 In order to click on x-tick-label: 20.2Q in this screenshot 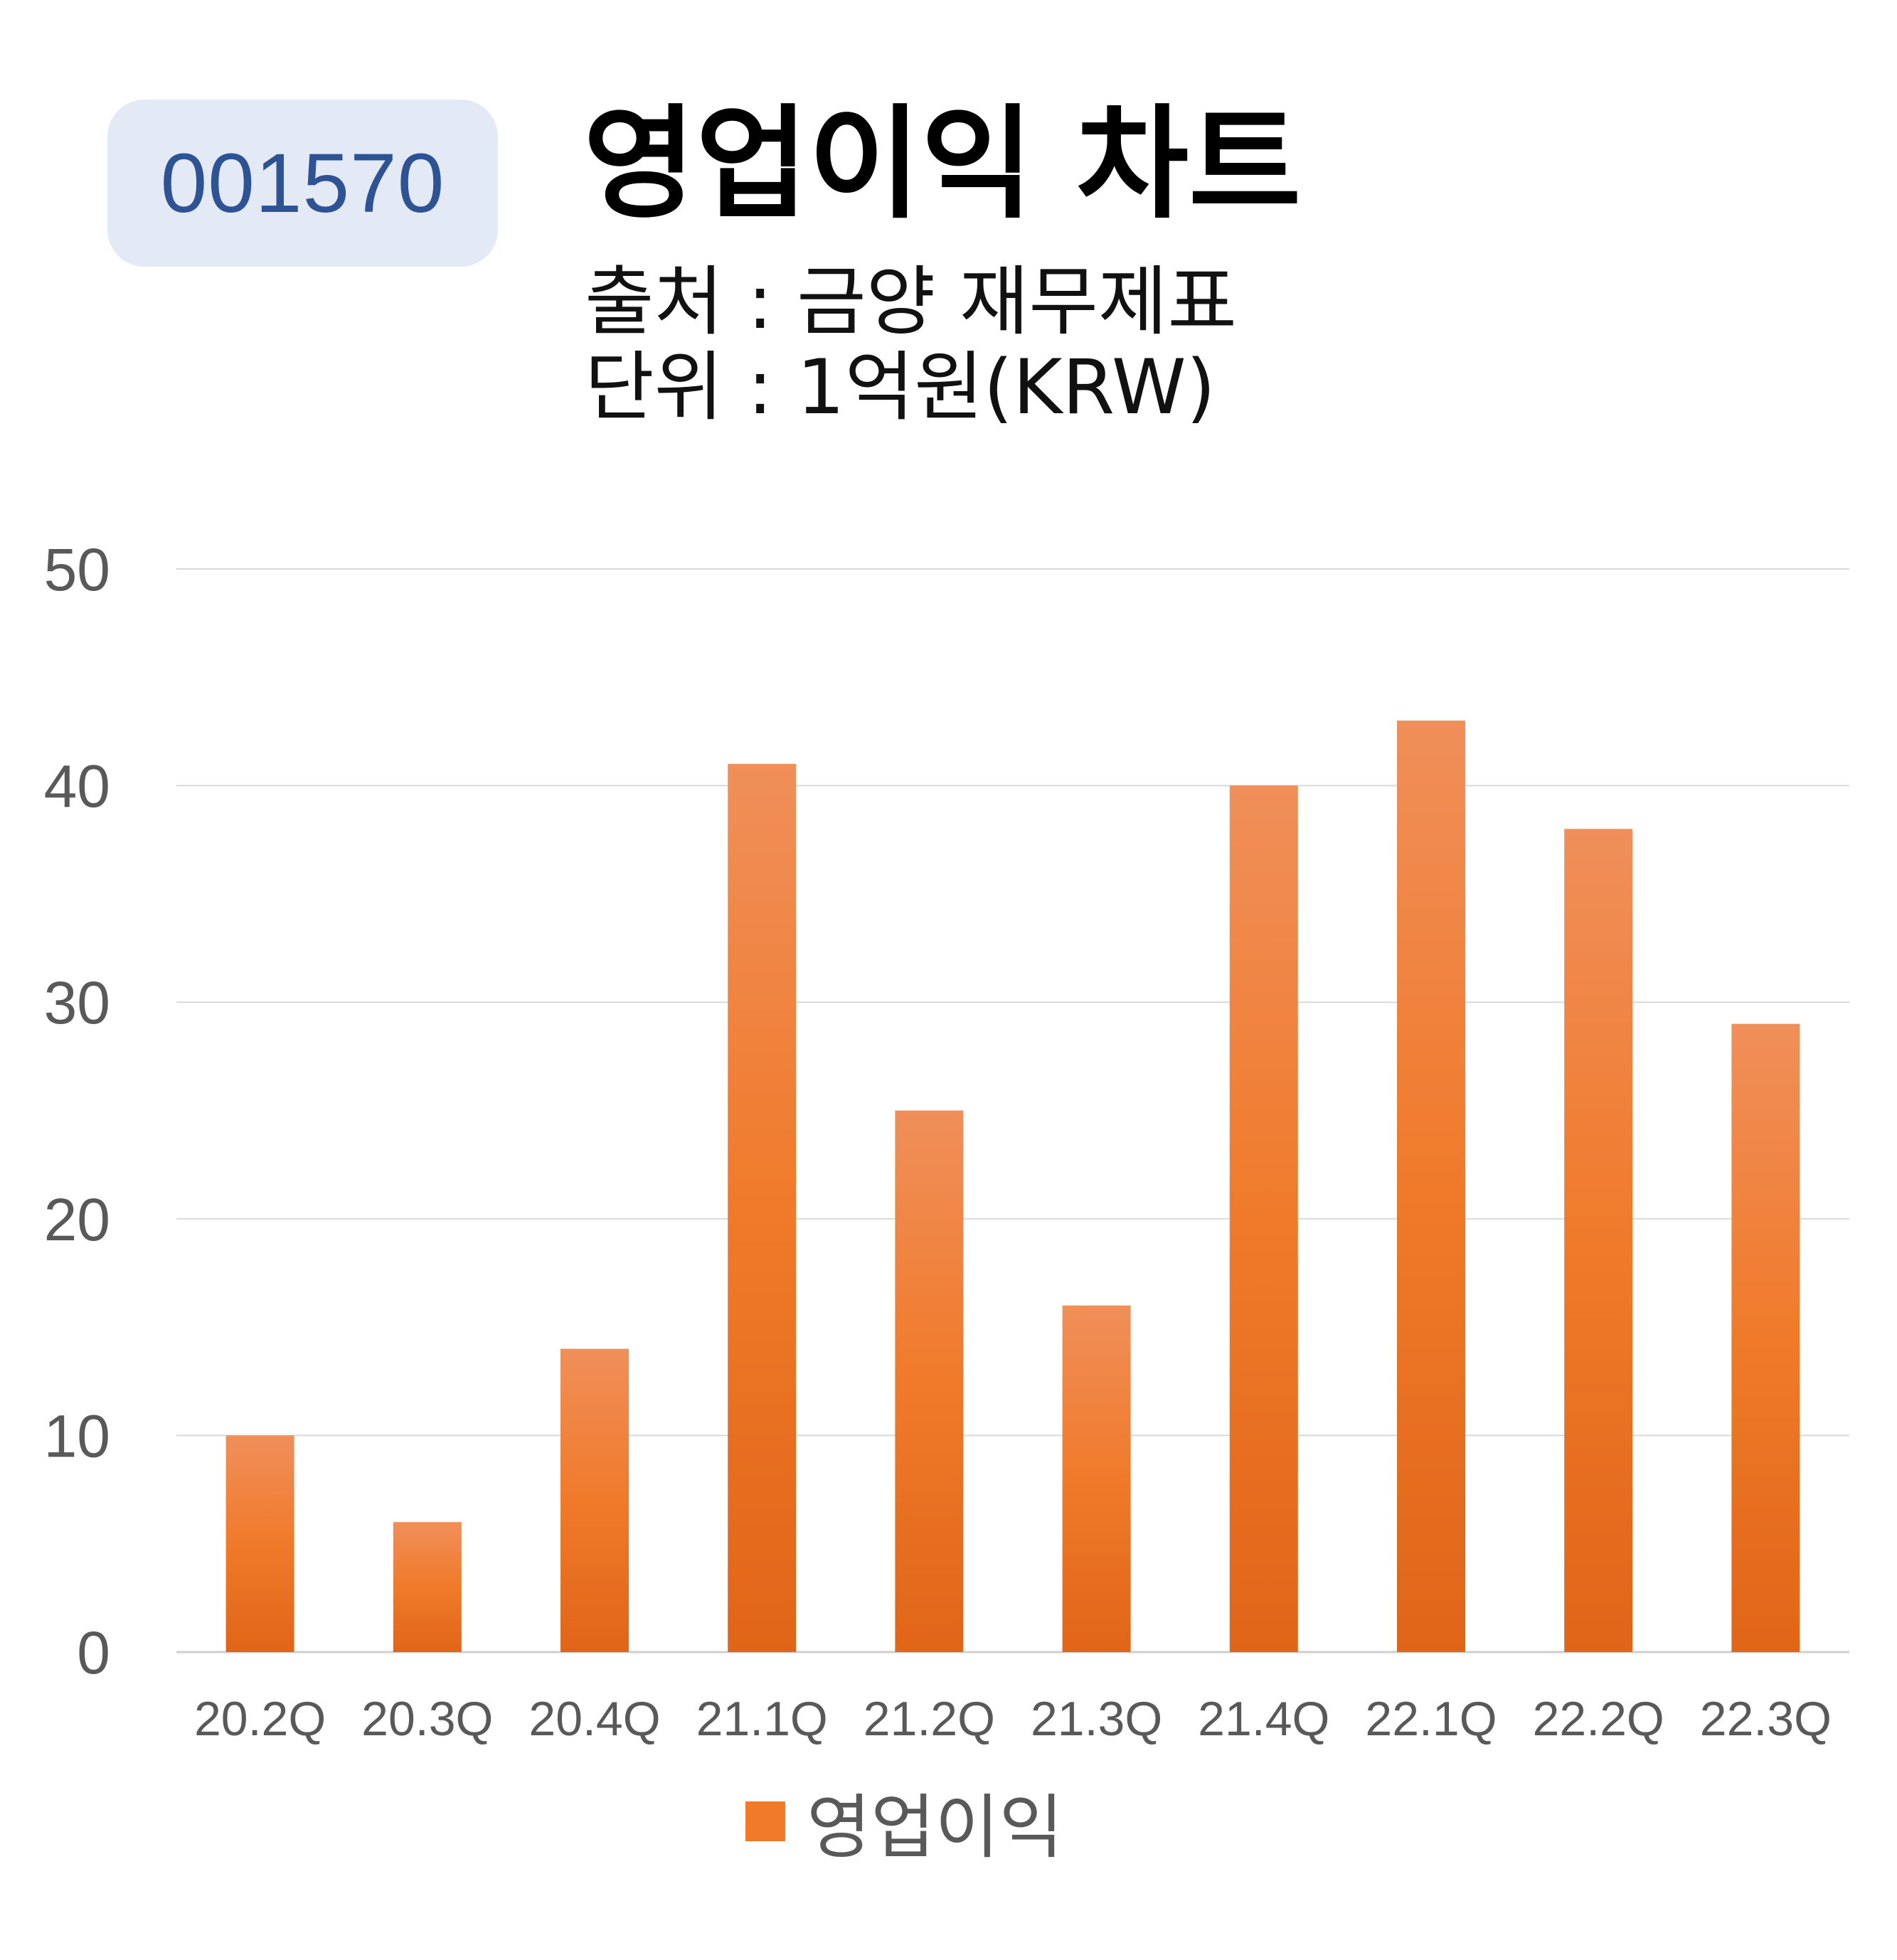, I will do `click(260, 1719)`.